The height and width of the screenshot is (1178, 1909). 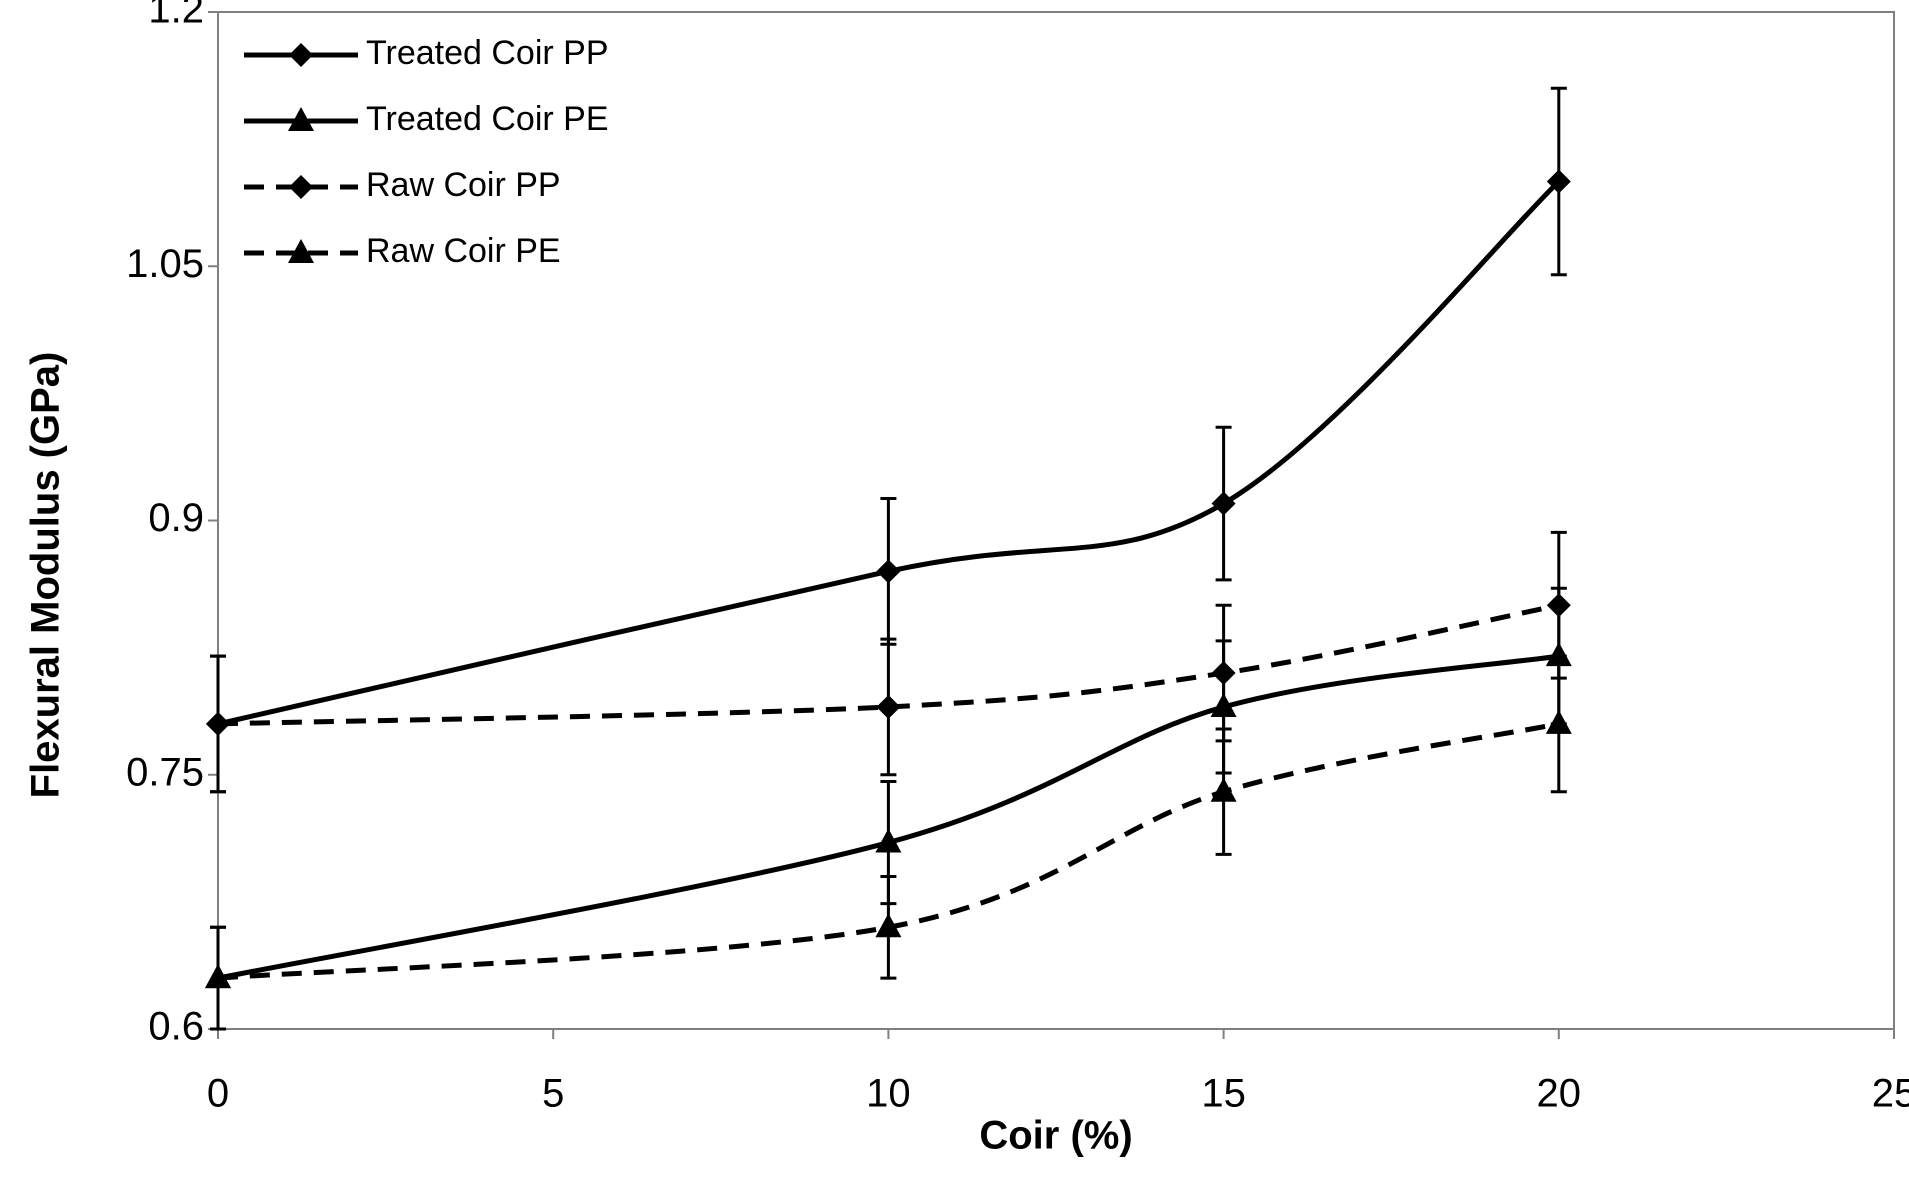 I want to click on x-tick-label: 20, so click(x=1559, y=1094).